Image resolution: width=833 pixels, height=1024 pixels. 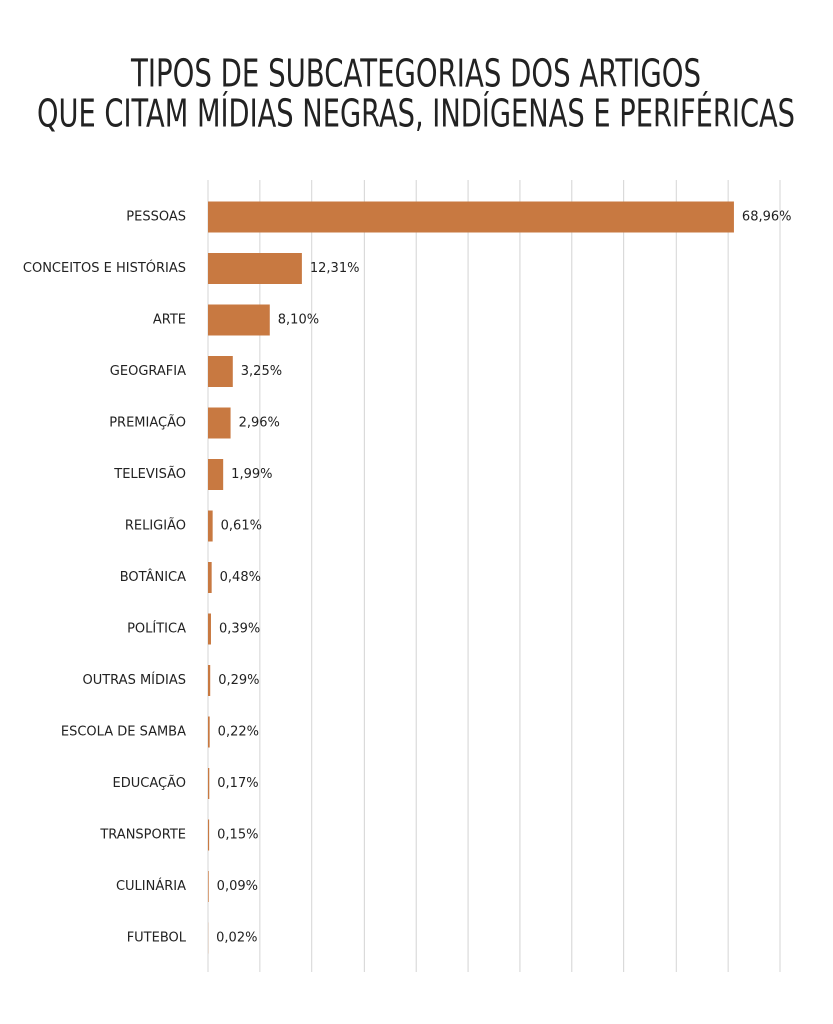 What do you see at coordinates (157, 938) in the screenshot?
I see `category-label: FUTEBOL` at bounding box center [157, 938].